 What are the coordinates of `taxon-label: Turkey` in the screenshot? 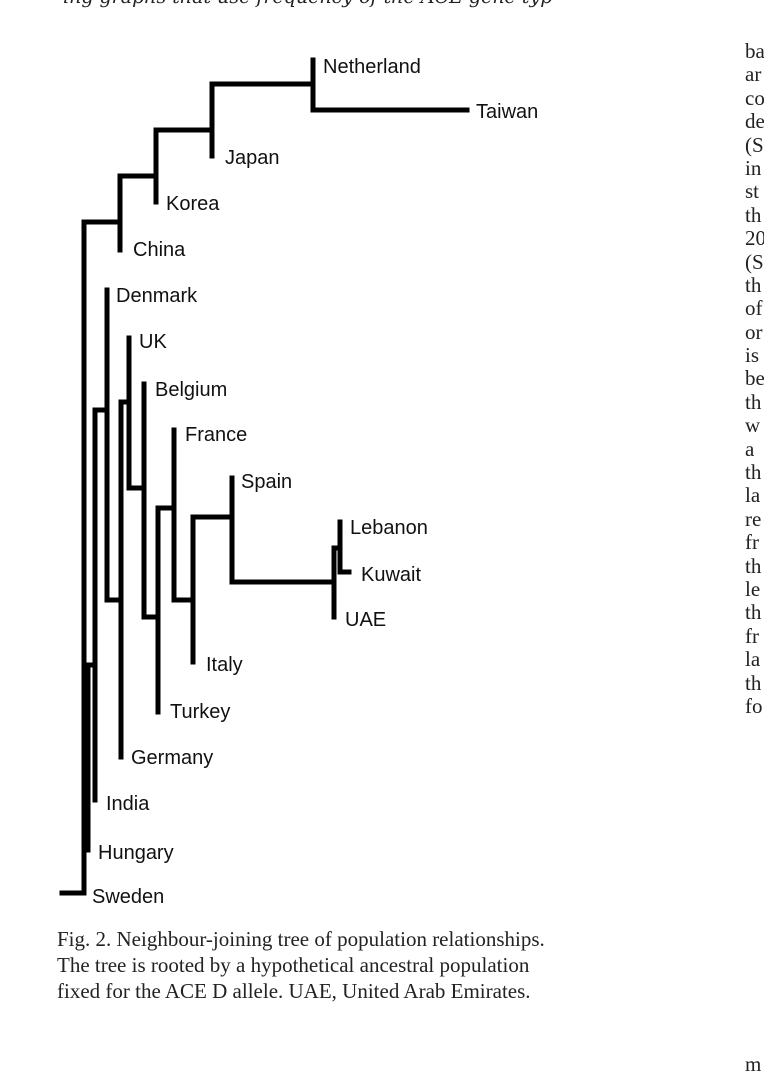 It's located at (200, 712).